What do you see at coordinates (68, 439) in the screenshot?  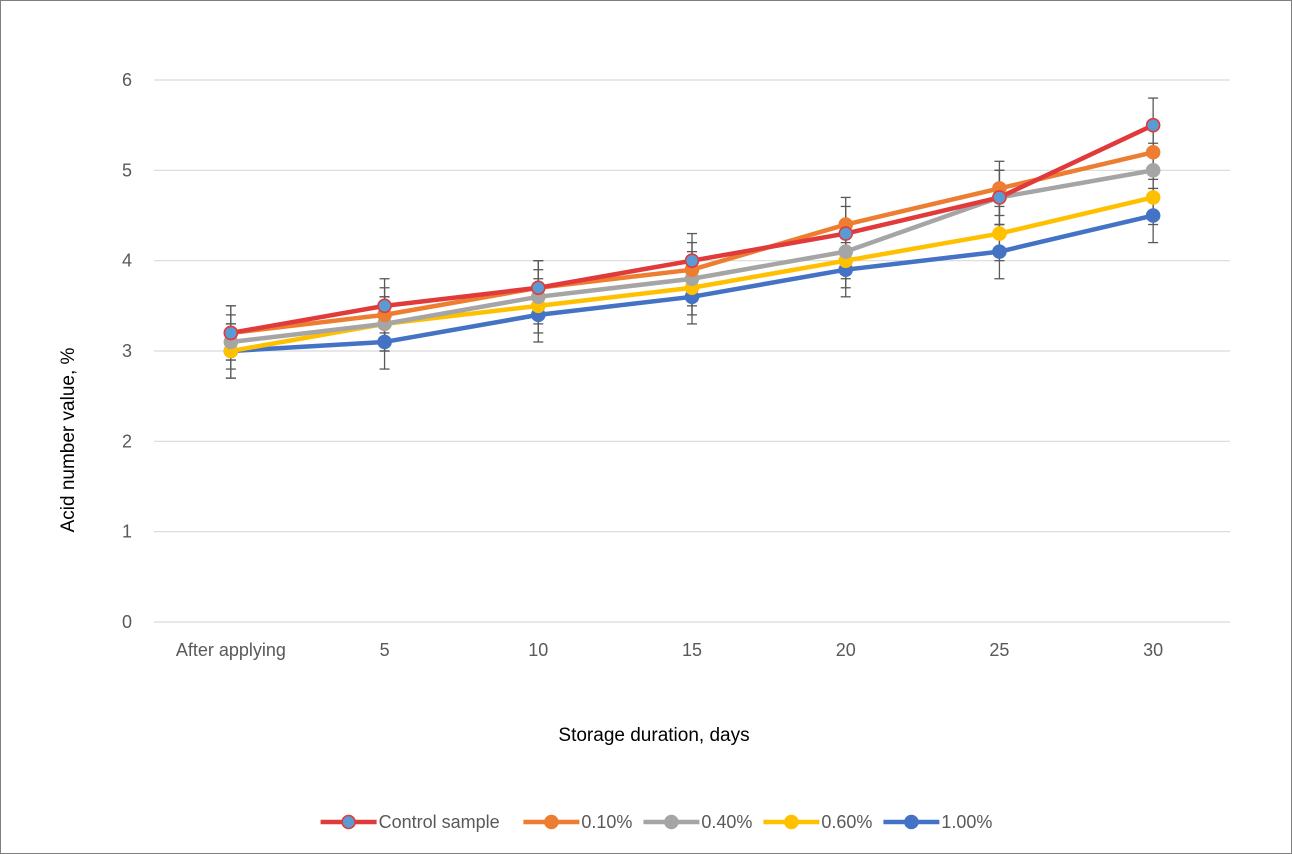 I see `y-axis-title: Acid number value, %` at bounding box center [68, 439].